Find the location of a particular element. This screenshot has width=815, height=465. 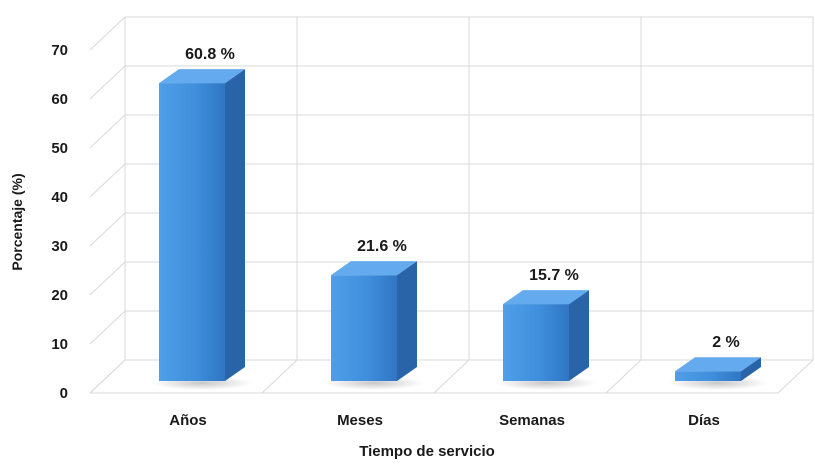

x-tick-label: Años is located at coordinates (188, 420).